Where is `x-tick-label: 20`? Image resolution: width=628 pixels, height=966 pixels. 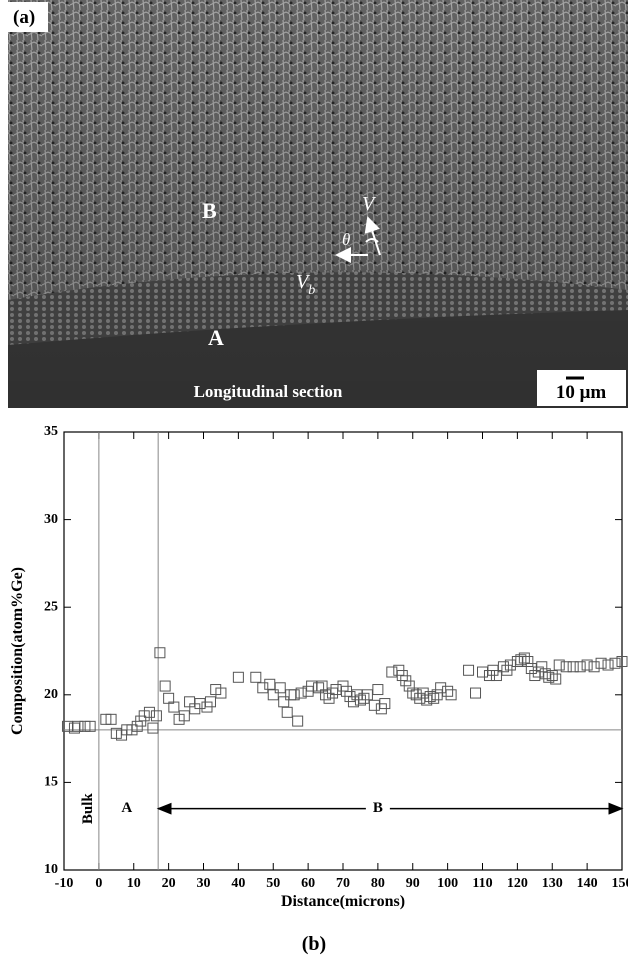 x-tick-label: 20 is located at coordinates (169, 883).